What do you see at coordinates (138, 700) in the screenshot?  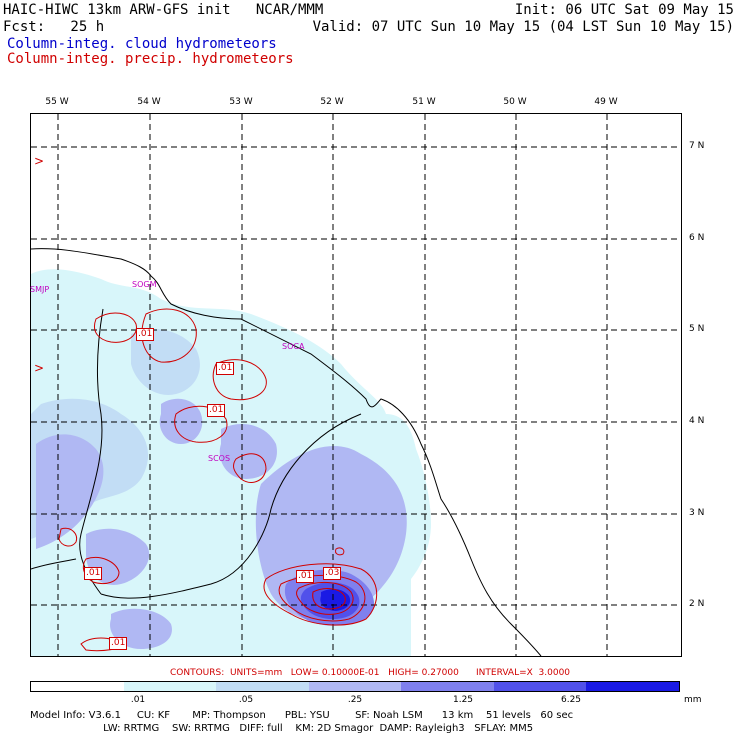 I see `colorbar-label: .01` at bounding box center [138, 700].